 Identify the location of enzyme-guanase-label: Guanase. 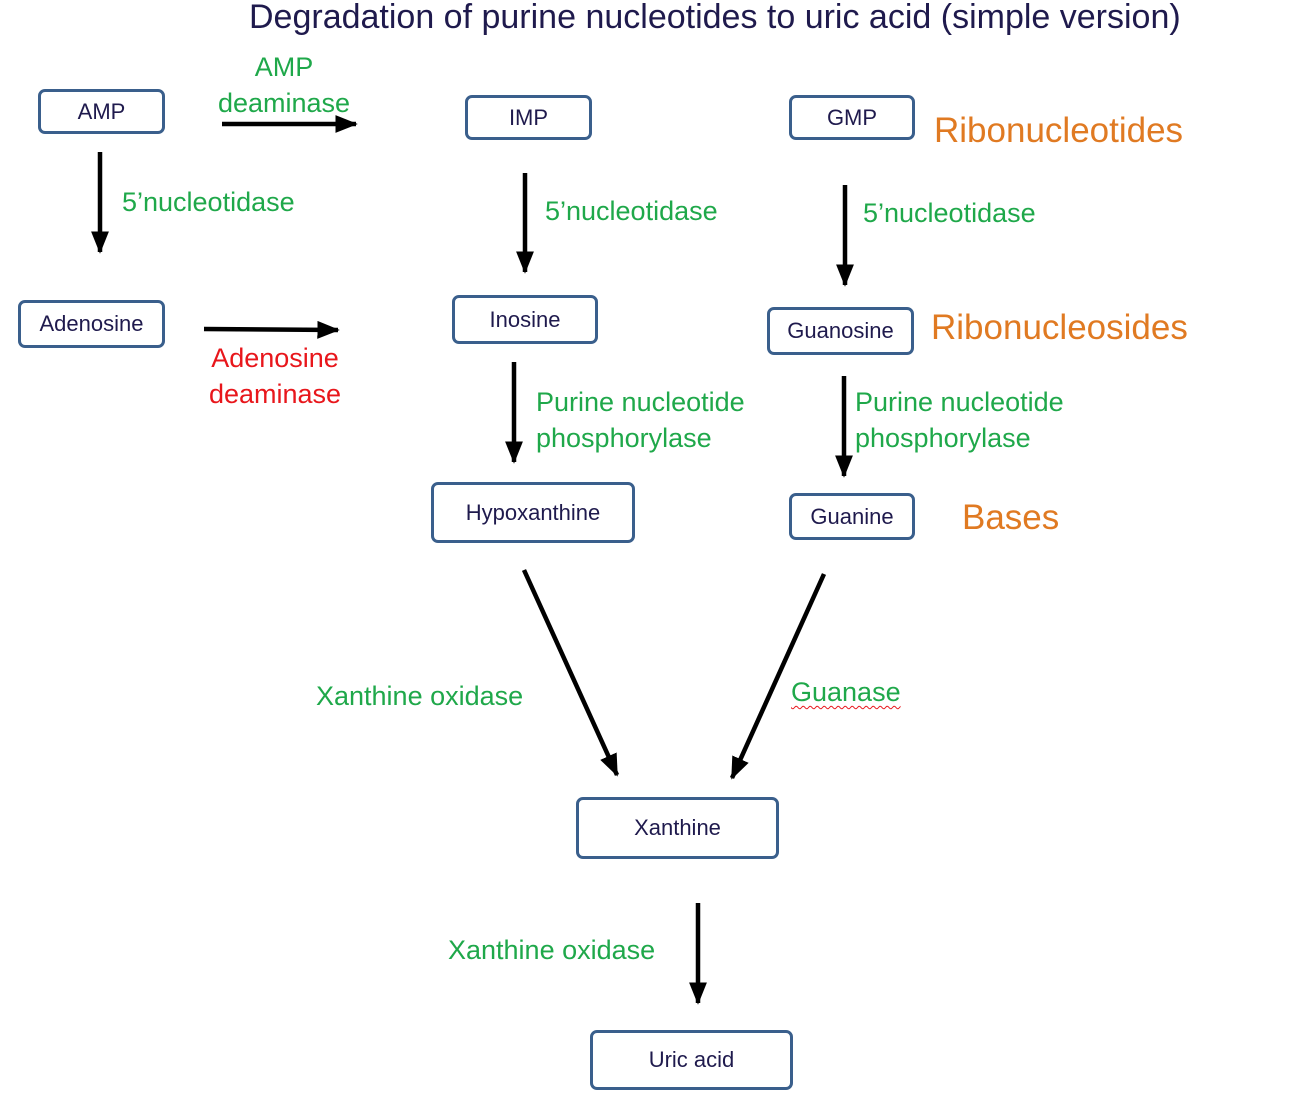
(846, 692).